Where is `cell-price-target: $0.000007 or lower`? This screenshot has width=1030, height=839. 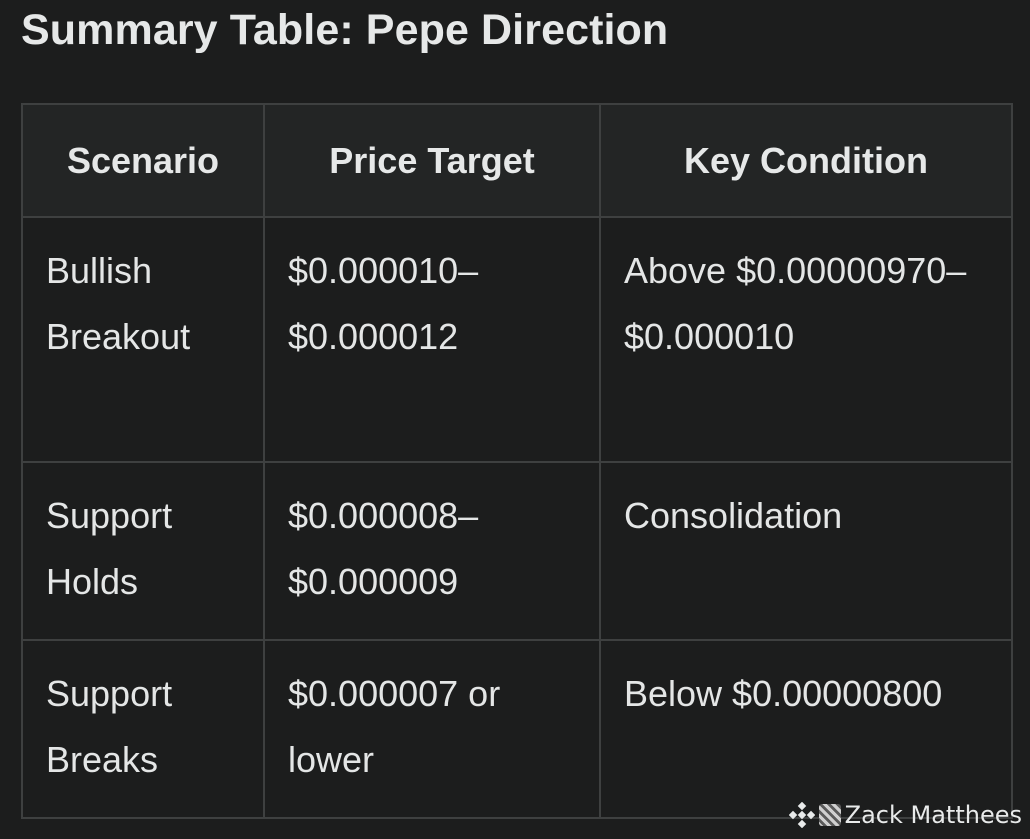 cell-price-target: $0.000007 or lower is located at coordinates (432, 729).